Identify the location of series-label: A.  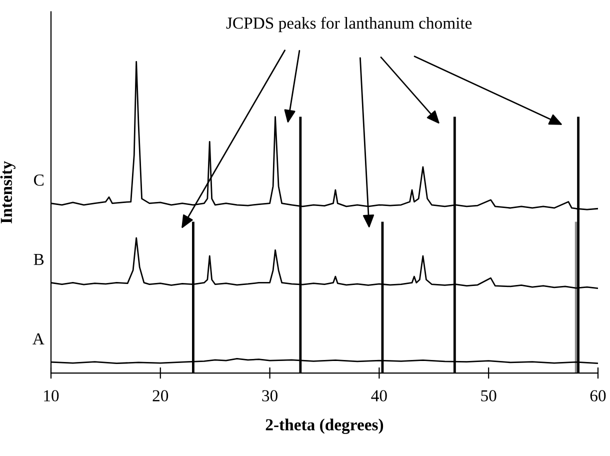
(38, 338).